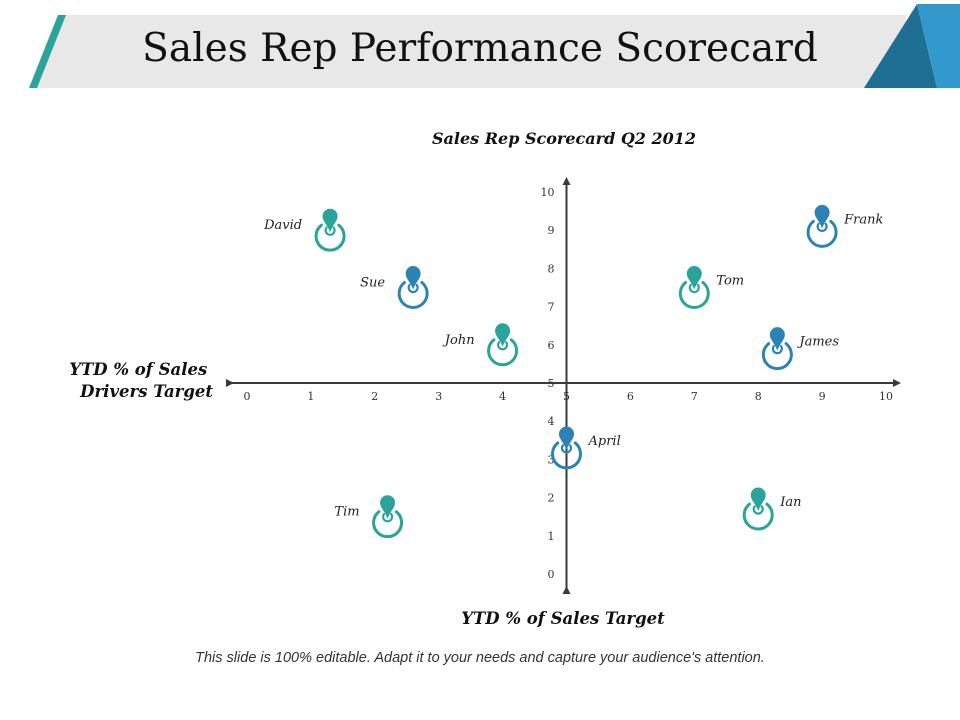 Image resolution: width=960 pixels, height=720 pixels. What do you see at coordinates (694, 396) in the screenshot?
I see `x-tick-label: 7` at bounding box center [694, 396].